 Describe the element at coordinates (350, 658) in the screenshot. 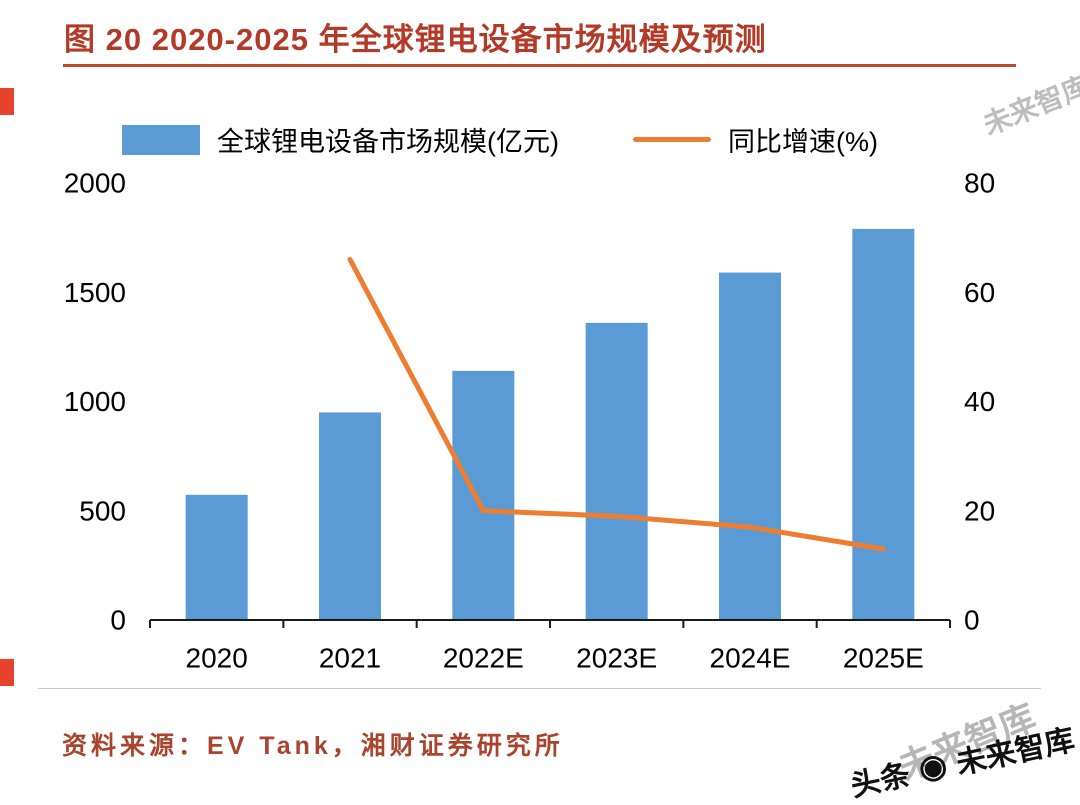

I see `svg-text: 2021` at that location.